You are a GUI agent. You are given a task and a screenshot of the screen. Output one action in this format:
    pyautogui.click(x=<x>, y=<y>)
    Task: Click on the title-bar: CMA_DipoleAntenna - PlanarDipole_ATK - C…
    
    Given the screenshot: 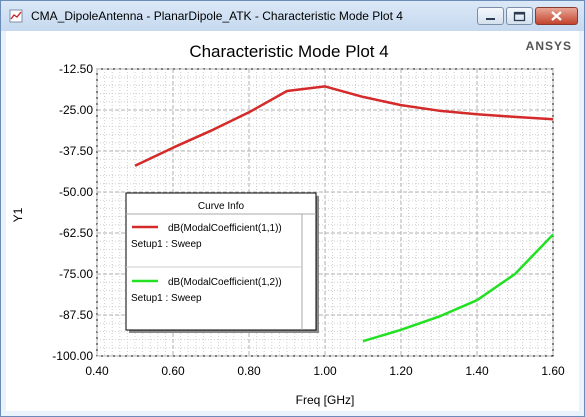 What is the action you would take?
    pyautogui.click(x=292, y=16)
    